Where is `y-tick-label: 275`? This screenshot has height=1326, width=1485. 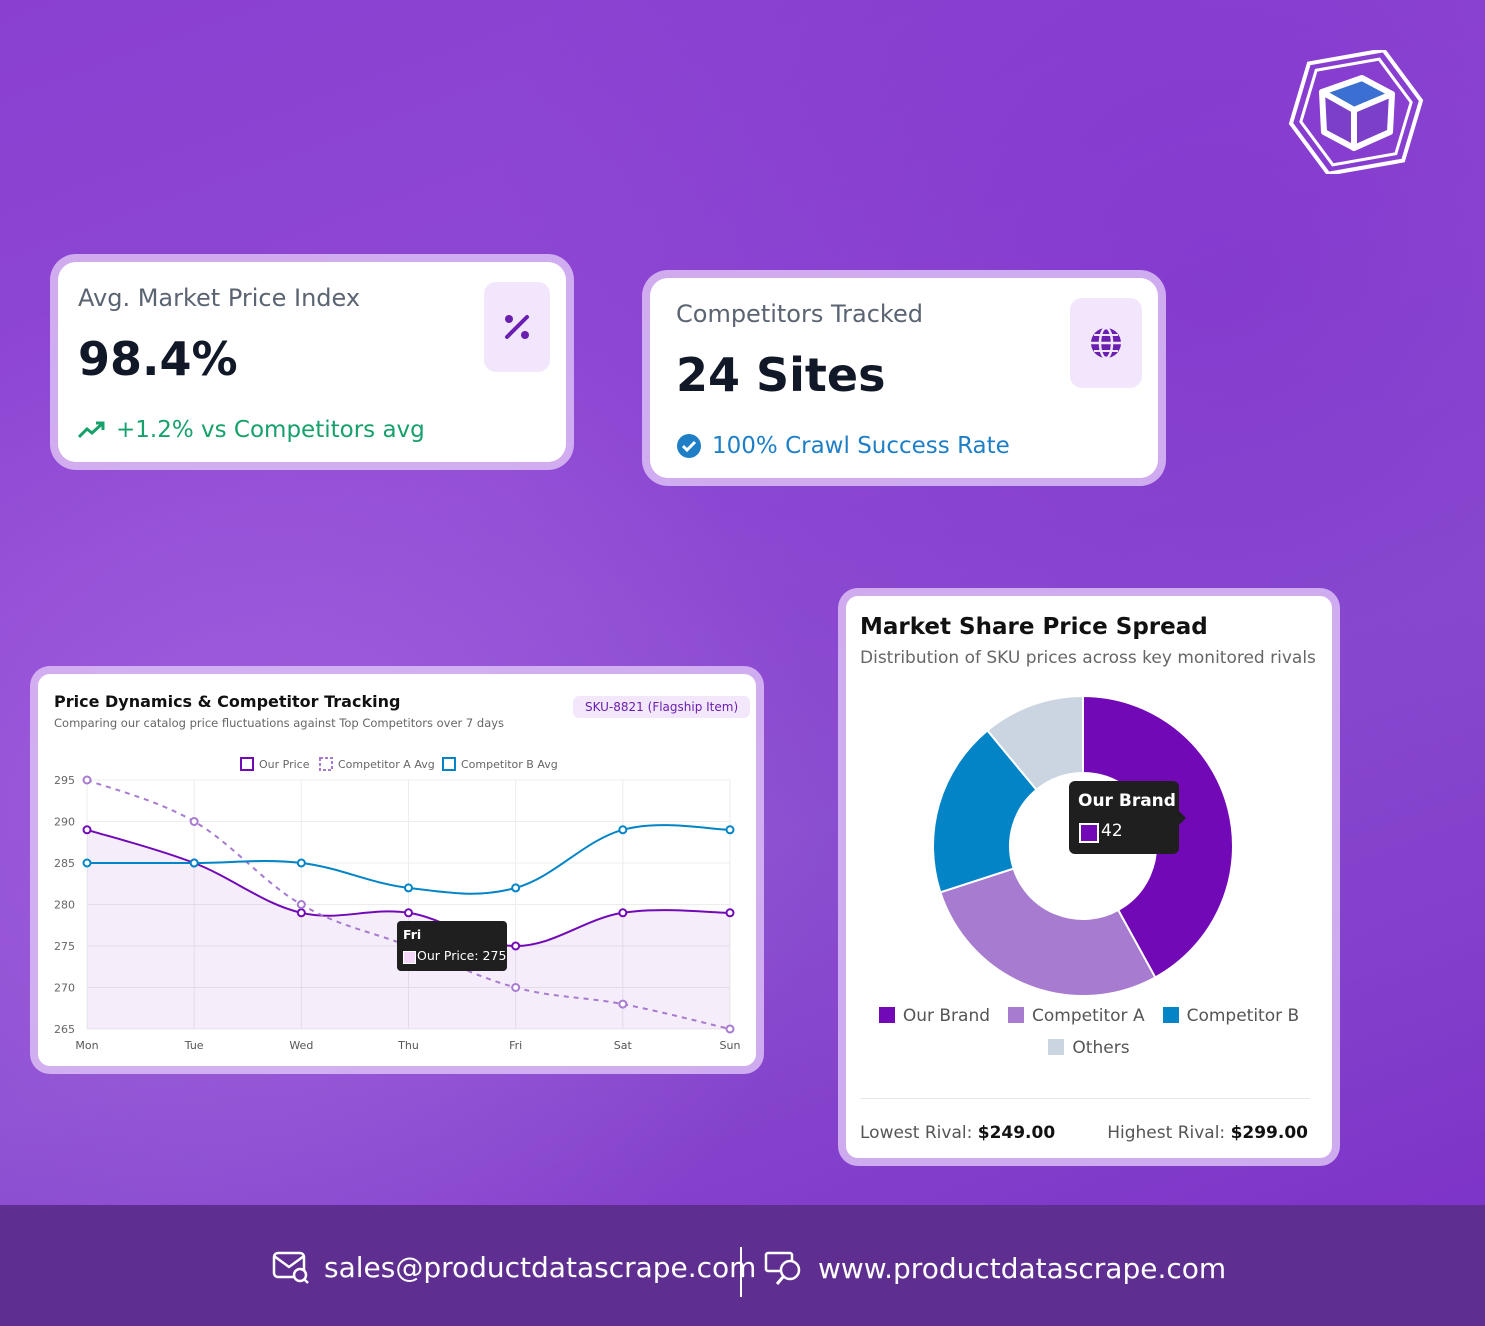 y-tick-label: 275 is located at coordinates (64, 946).